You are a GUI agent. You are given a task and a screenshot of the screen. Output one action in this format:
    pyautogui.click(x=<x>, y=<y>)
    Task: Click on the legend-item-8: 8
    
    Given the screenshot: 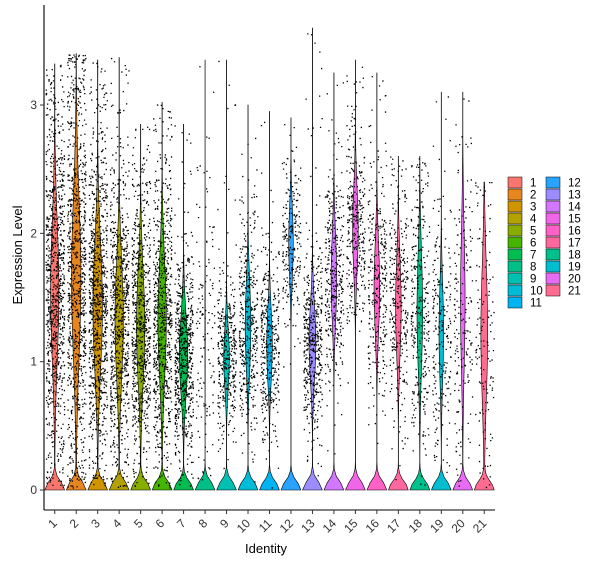 What is the action you would take?
    pyautogui.click(x=521, y=267)
    